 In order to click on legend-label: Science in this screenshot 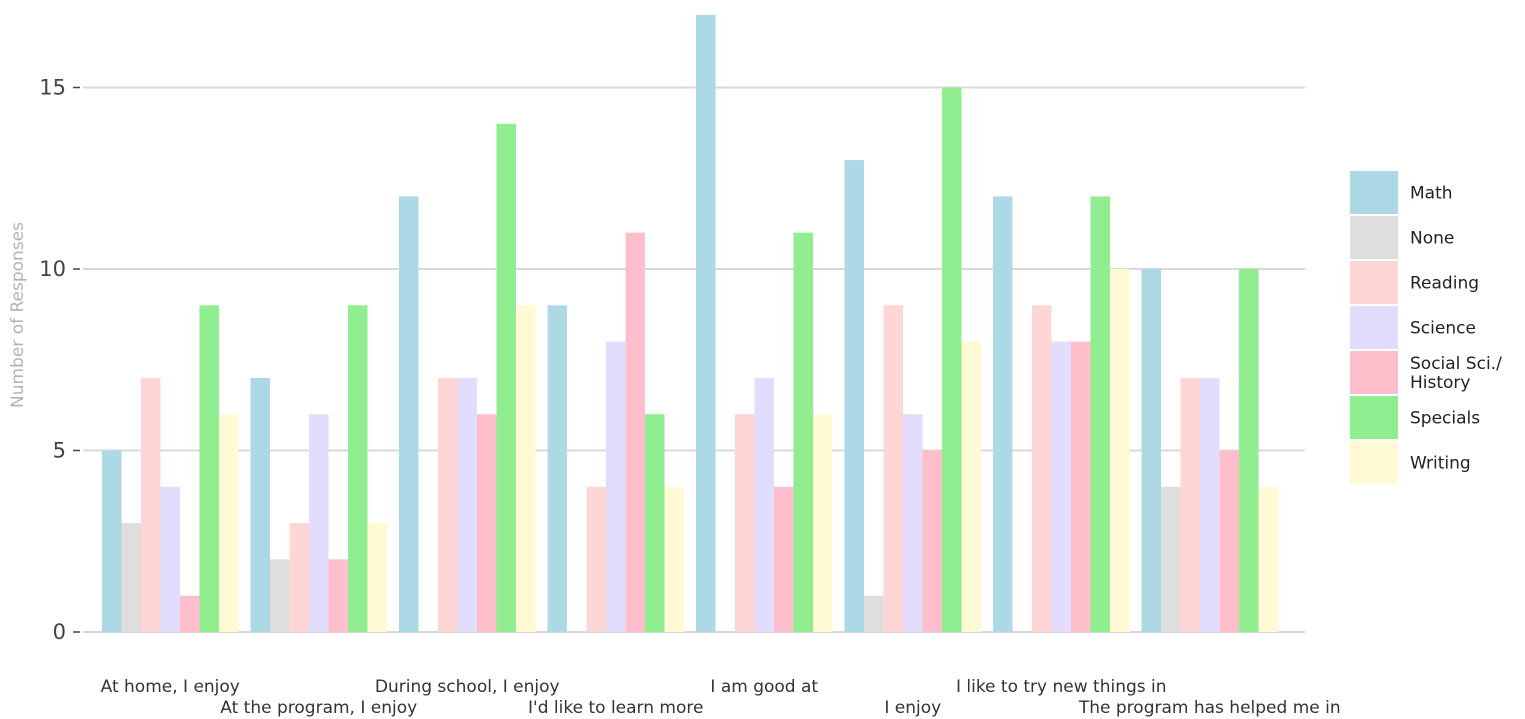, I will do `click(1443, 329)`.